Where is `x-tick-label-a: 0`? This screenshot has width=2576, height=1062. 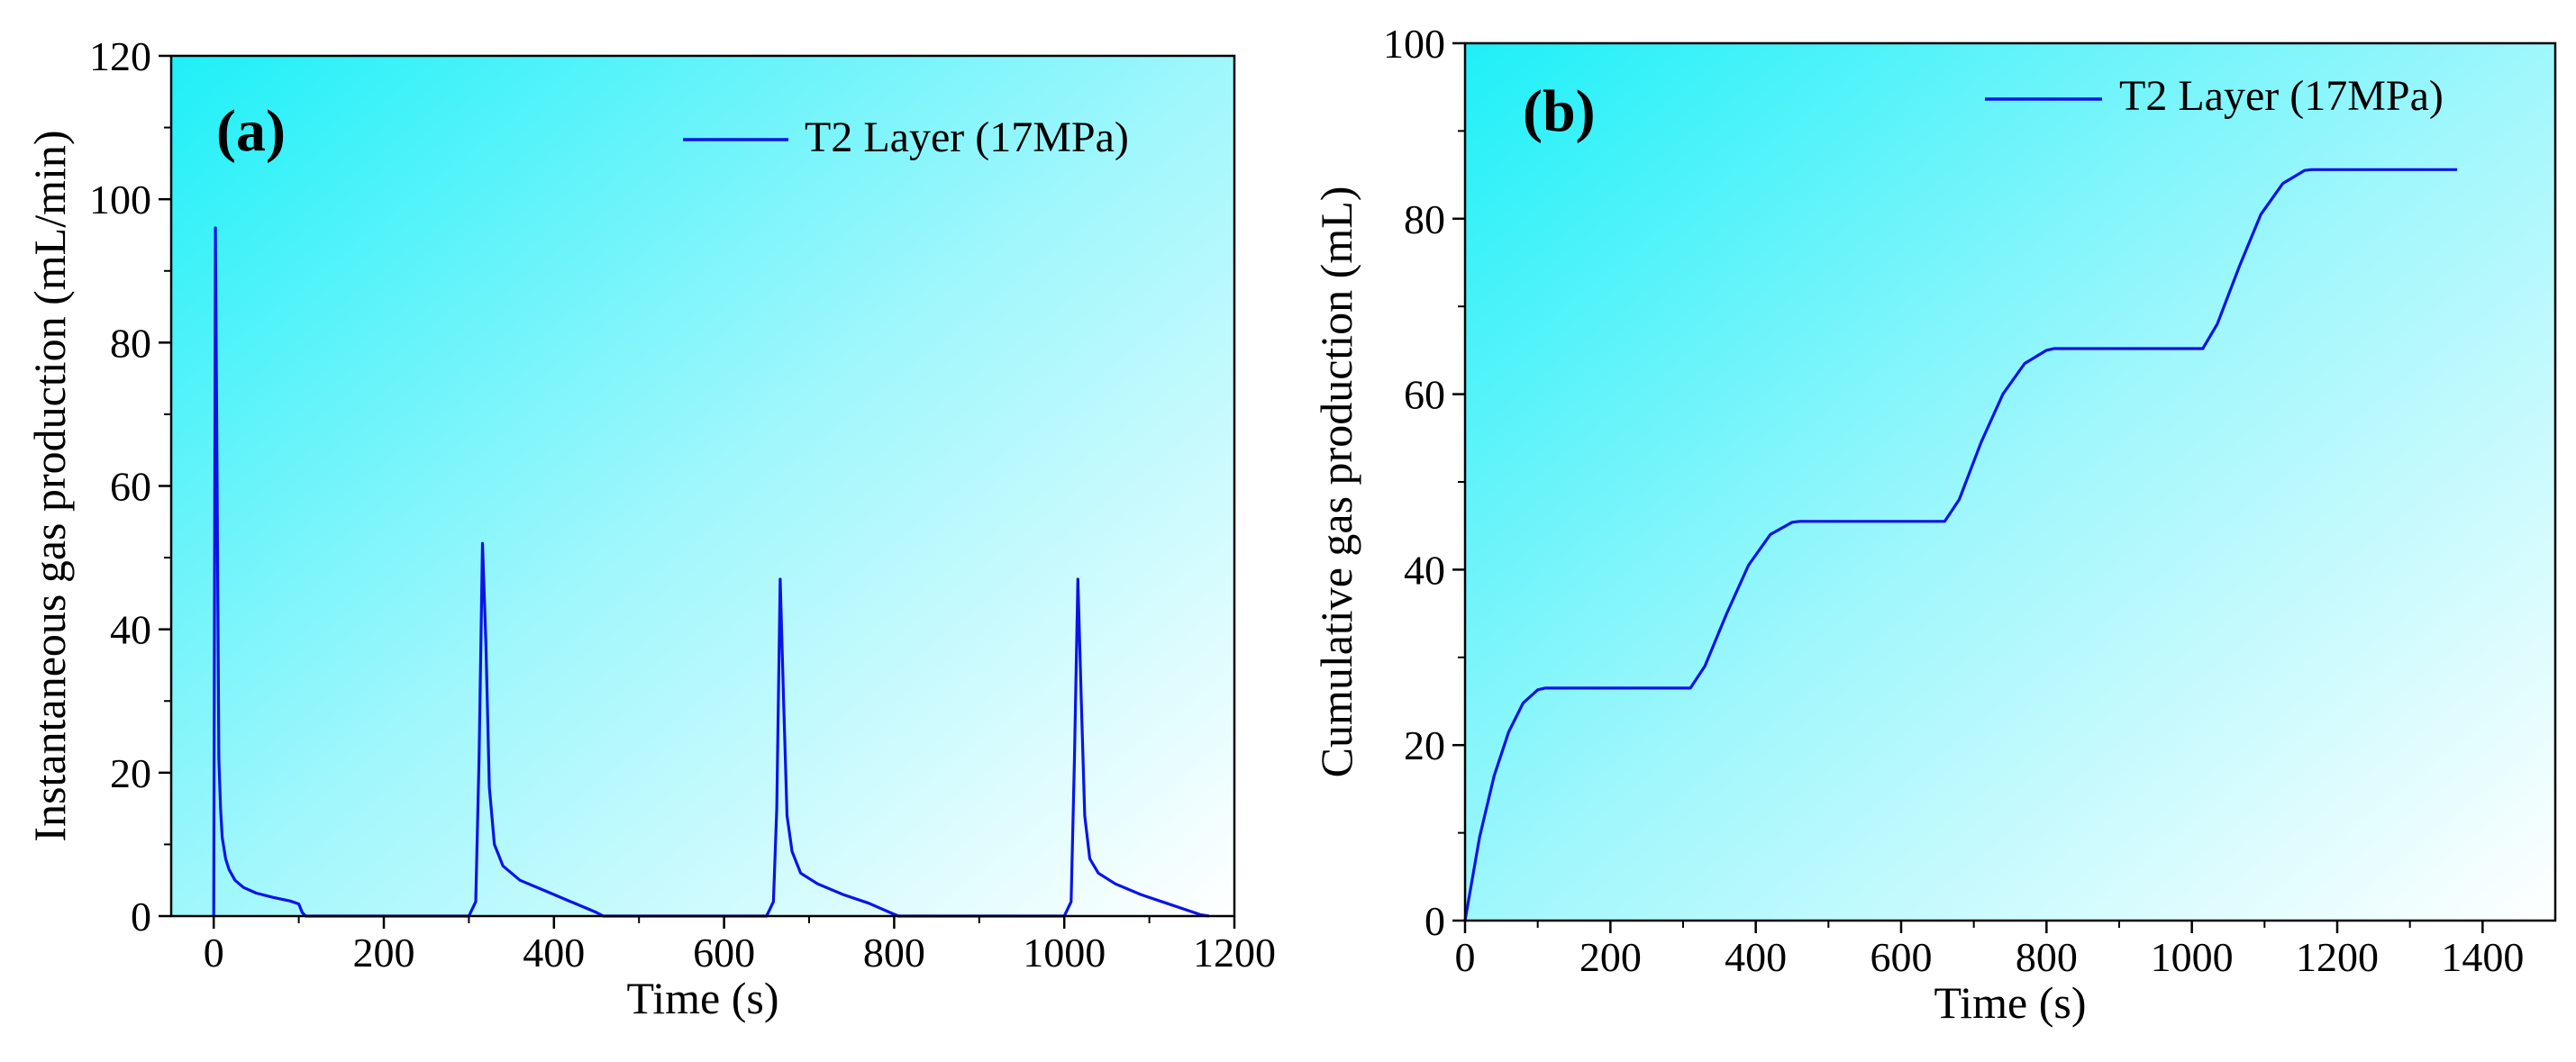 x-tick-label-a: 0 is located at coordinates (214, 953).